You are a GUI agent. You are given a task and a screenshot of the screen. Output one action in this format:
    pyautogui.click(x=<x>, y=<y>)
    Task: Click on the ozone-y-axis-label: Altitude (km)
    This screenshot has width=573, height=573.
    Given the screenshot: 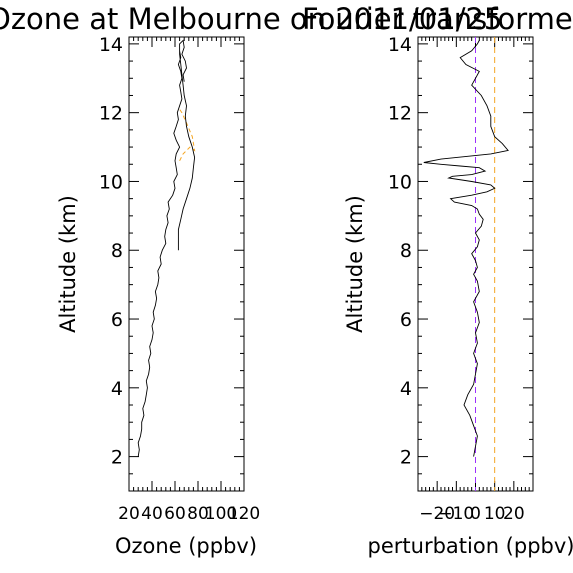 What is the action you would take?
    pyautogui.click(x=68, y=264)
    